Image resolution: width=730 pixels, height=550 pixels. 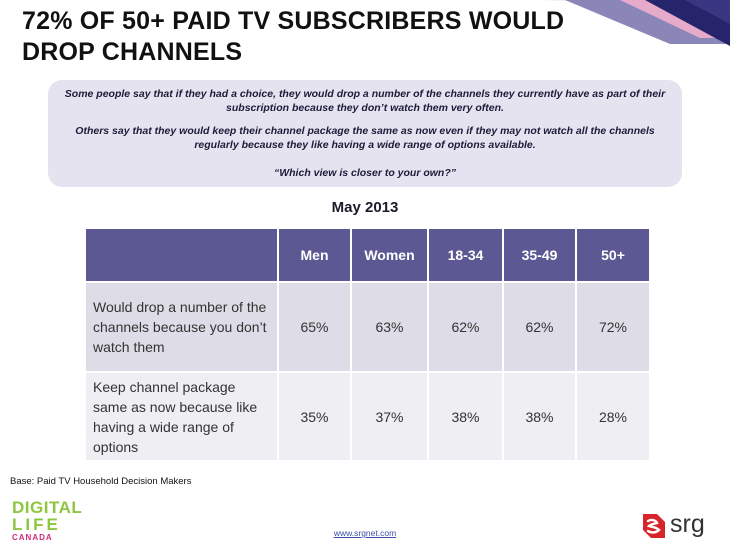 I want to click on column-header-men: Men, so click(x=314, y=255).